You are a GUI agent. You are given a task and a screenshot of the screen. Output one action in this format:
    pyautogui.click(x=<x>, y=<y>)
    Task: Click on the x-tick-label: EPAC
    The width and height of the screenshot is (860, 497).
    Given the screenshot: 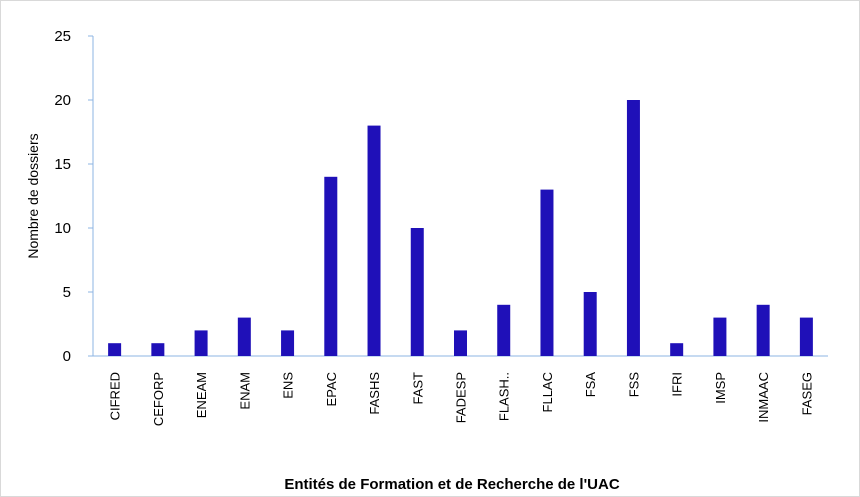 What is the action you would take?
    pyautogui.click(x=331, y=389)
    